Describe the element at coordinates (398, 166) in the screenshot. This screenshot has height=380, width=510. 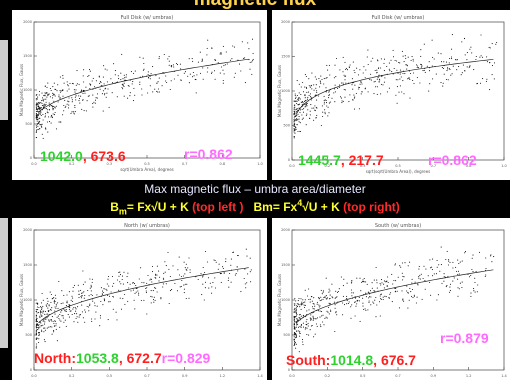
I see `x-tick-label: 0.5` at that location.